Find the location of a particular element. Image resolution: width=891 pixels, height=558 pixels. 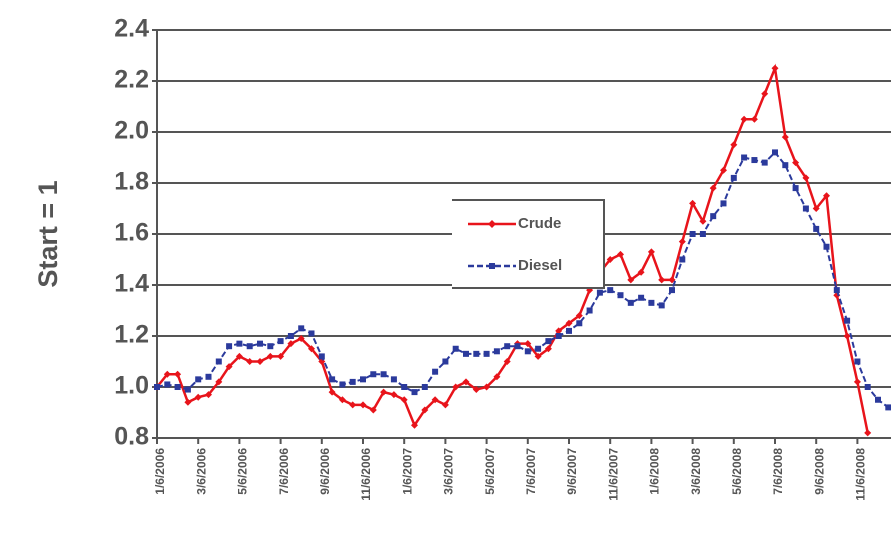

x-tick-label: 7/6/2008 is located at coordinates (778, 471).